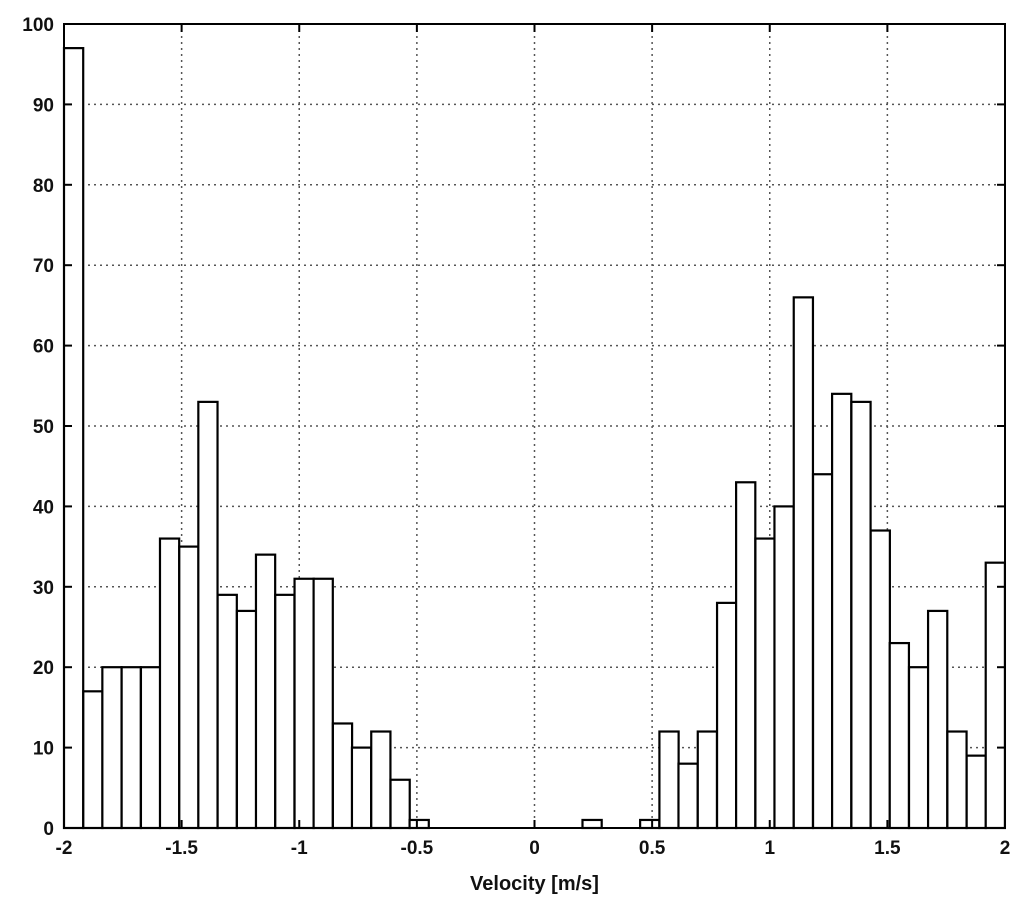  I want to click on y-tick-label: 10, so click(43, 749).